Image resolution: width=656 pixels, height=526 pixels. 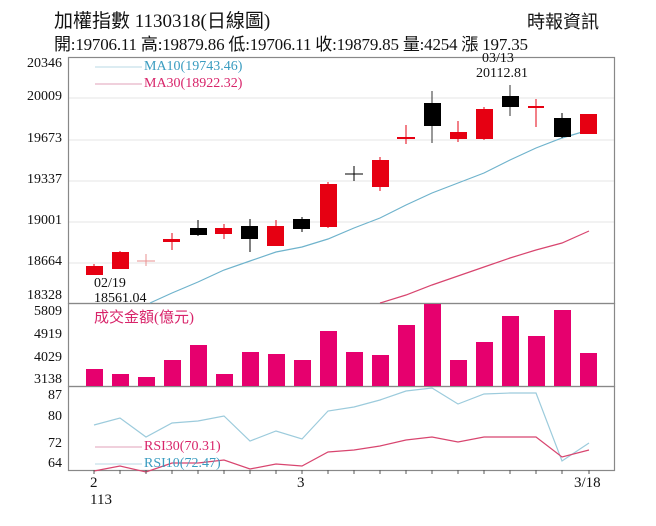 I want to click on rsi30-legend: RSI30(70.31), so click(x=182, y=446).